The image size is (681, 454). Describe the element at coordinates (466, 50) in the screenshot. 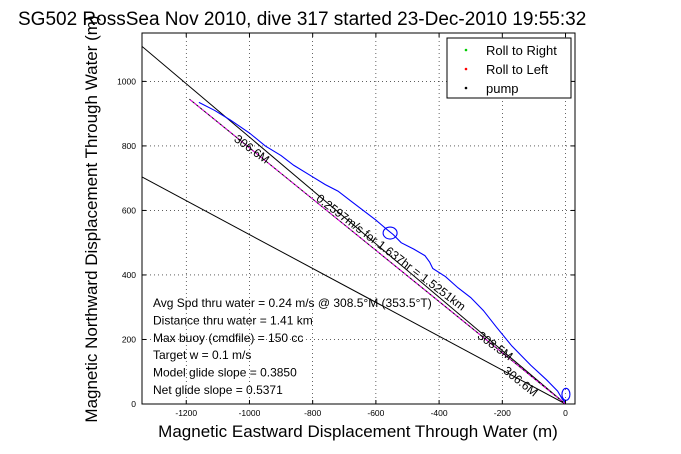

I see `legend-marker-roll-right` at that location.